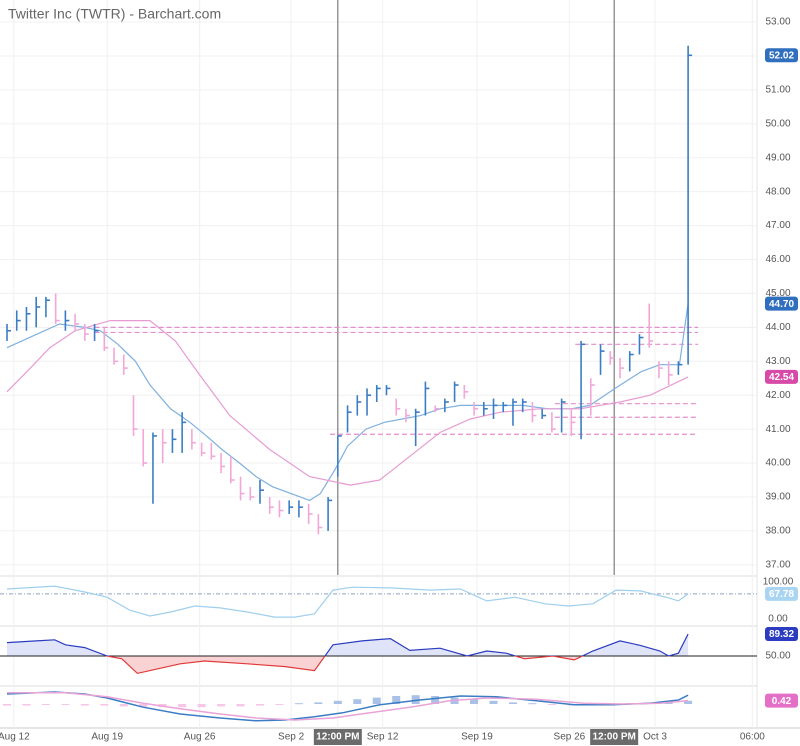 The image size is (800, 746). I want to click on x-tick-label: 06:00, so click(752, 737).